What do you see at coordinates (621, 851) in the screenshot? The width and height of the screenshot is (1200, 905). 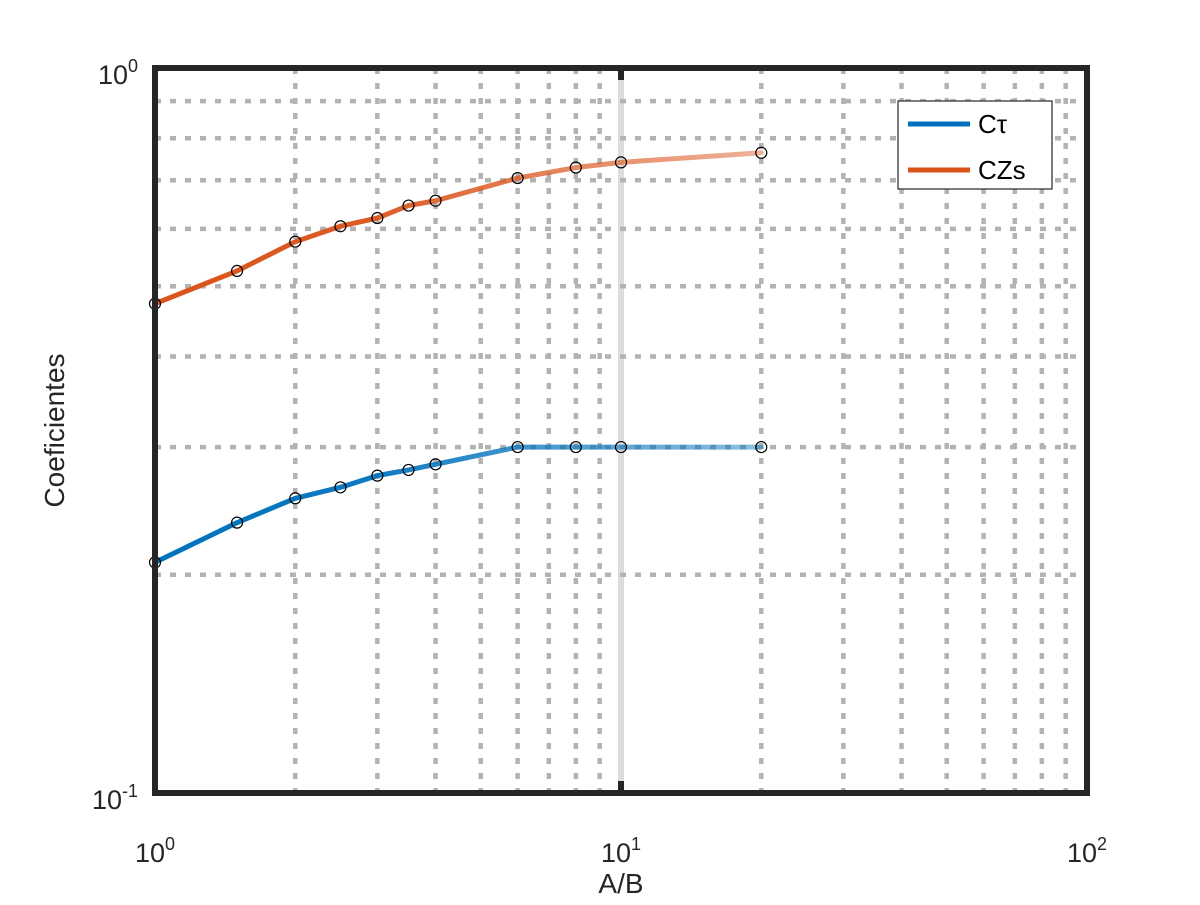 I see `x-tick-label-1: 10¹` at bounding box center [621, 851].